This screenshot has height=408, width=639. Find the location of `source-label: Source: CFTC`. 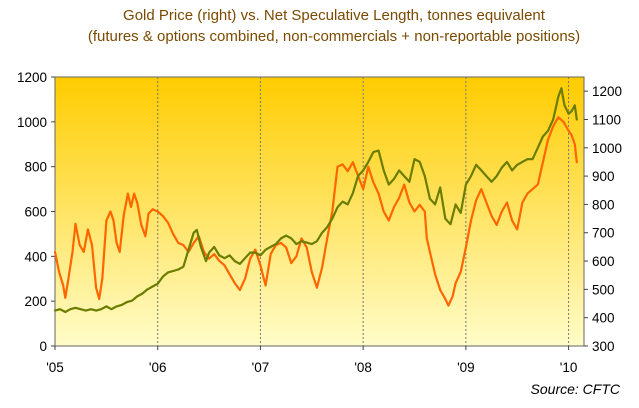

source-label: Source: CFTC is located at coordinates (576, 389).